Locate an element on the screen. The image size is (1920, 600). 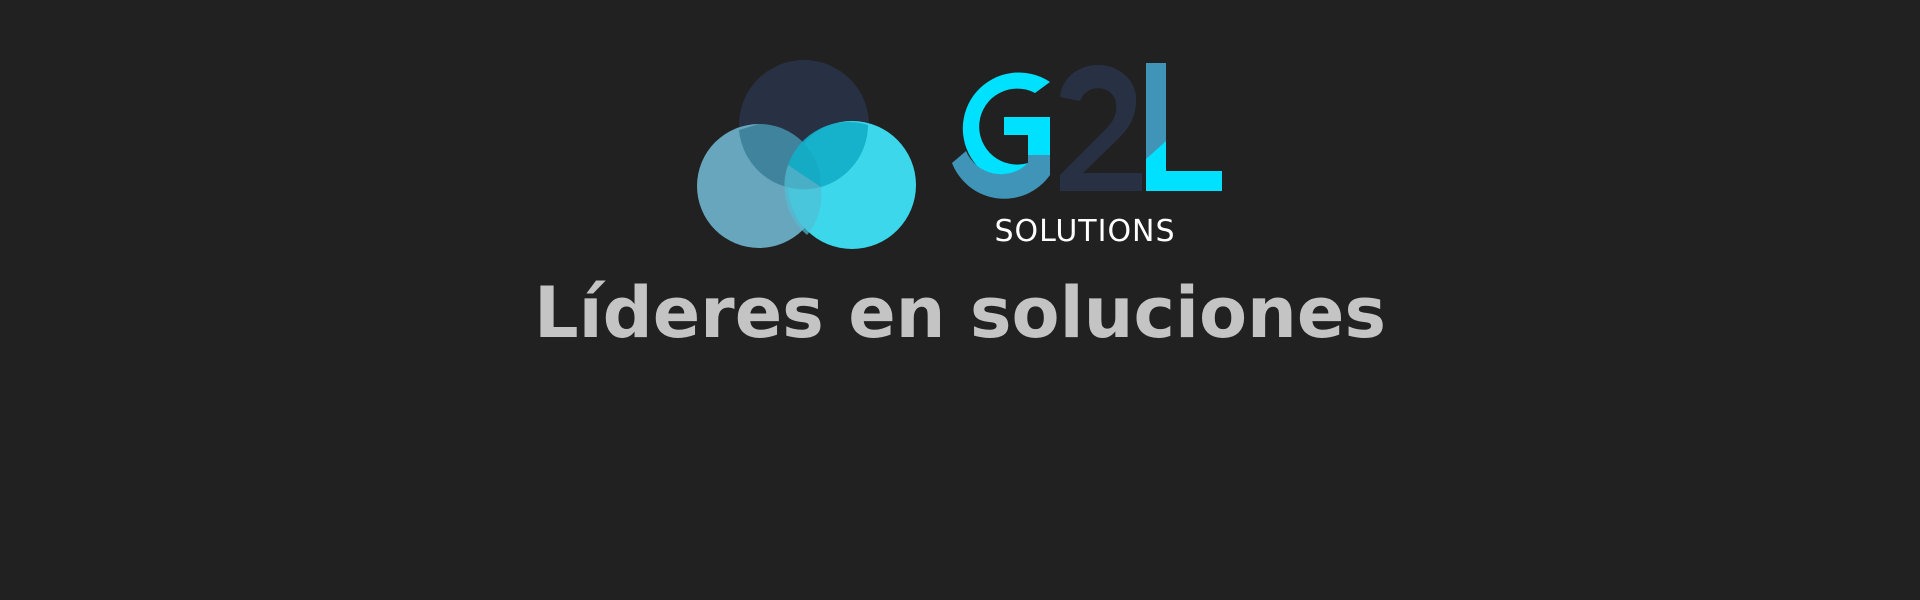
g2l-logo-graphic: SOLUTIONS is located at coordinates (959, 154).